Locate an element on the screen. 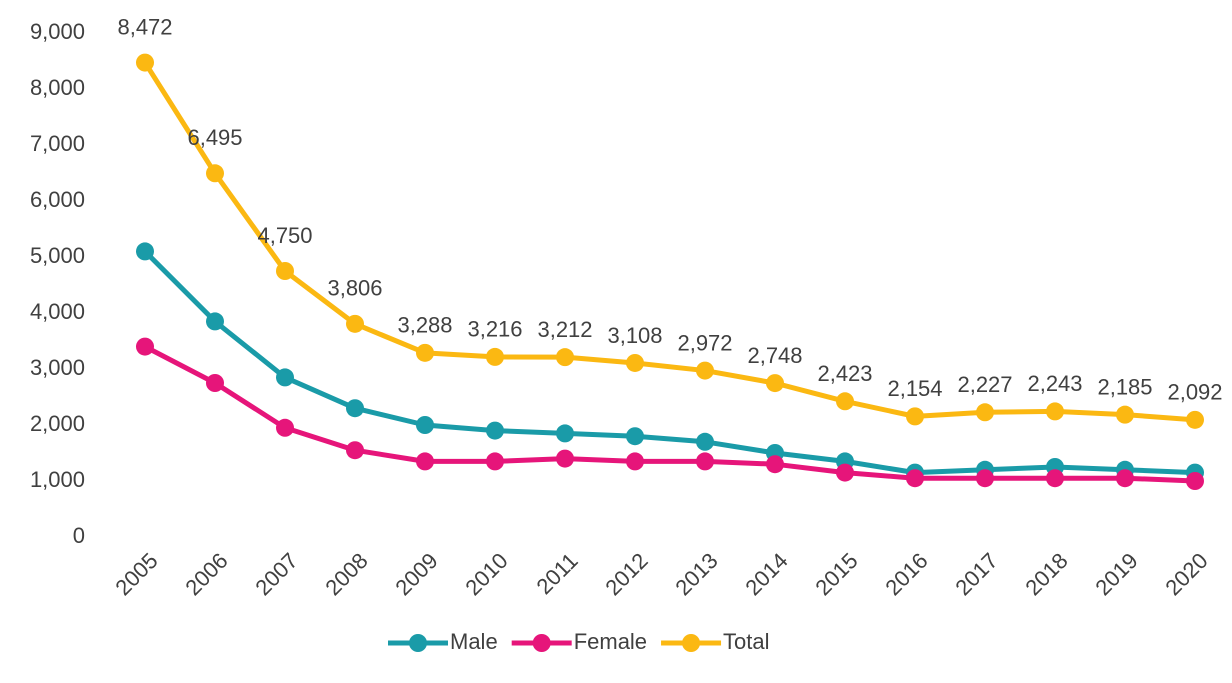 This screenshot has width=1232, height=683. legend-label: Total is located at coordinates (746, 641).